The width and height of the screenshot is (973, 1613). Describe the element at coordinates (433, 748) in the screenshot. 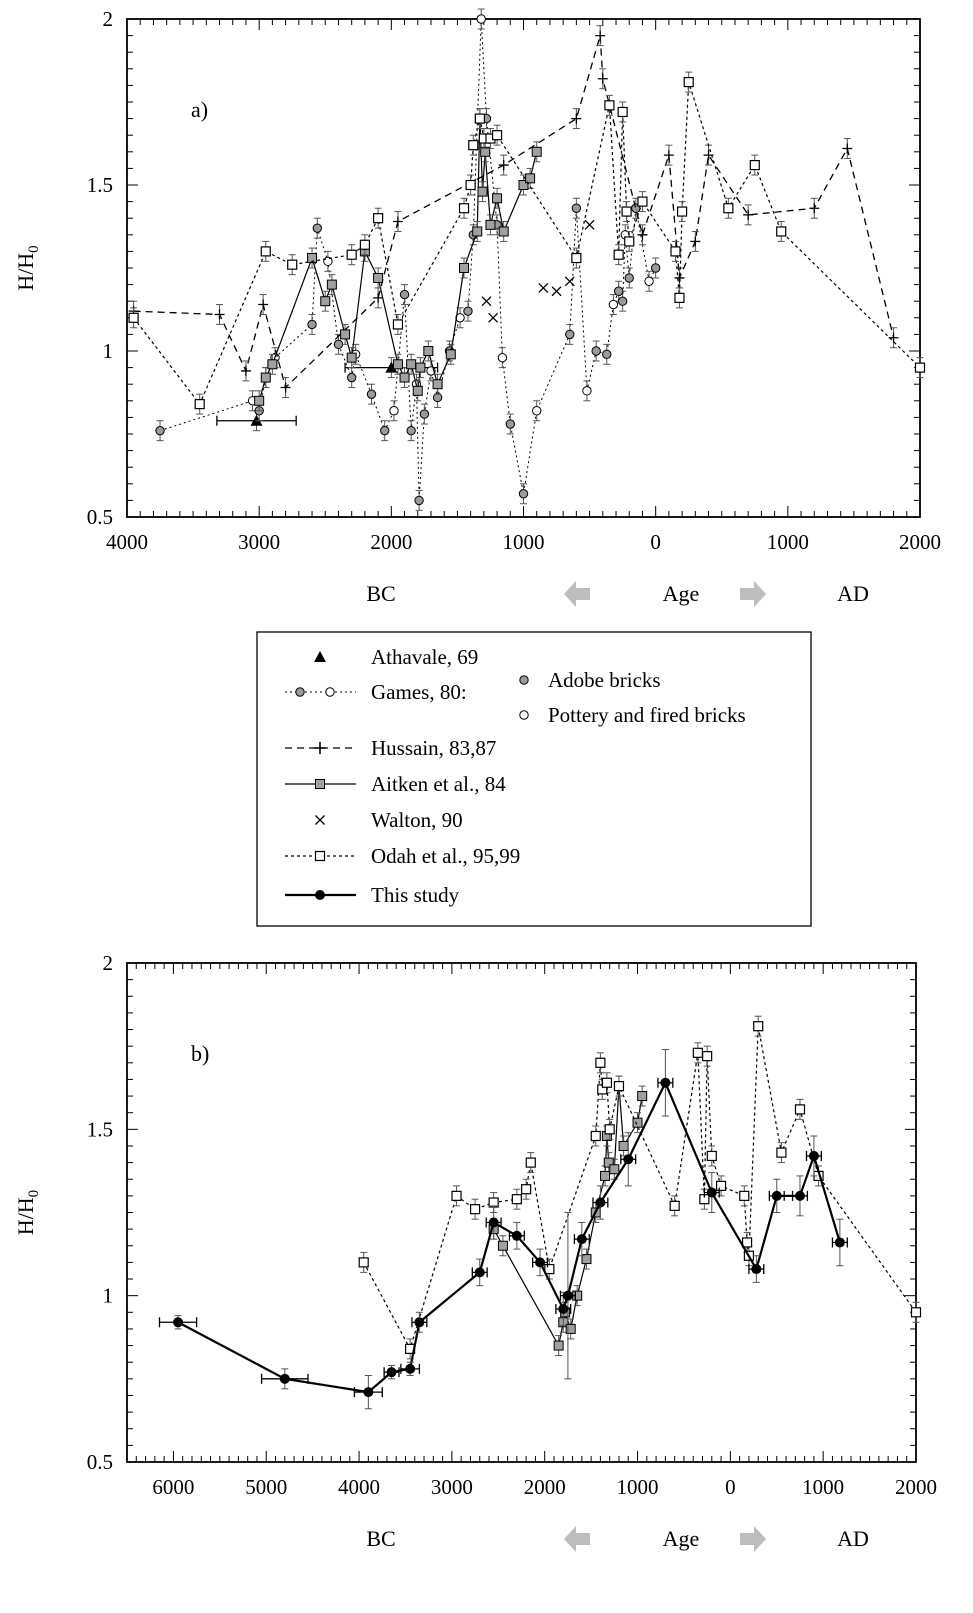

I see `legend-label: Hussain, 83,87` at that location.